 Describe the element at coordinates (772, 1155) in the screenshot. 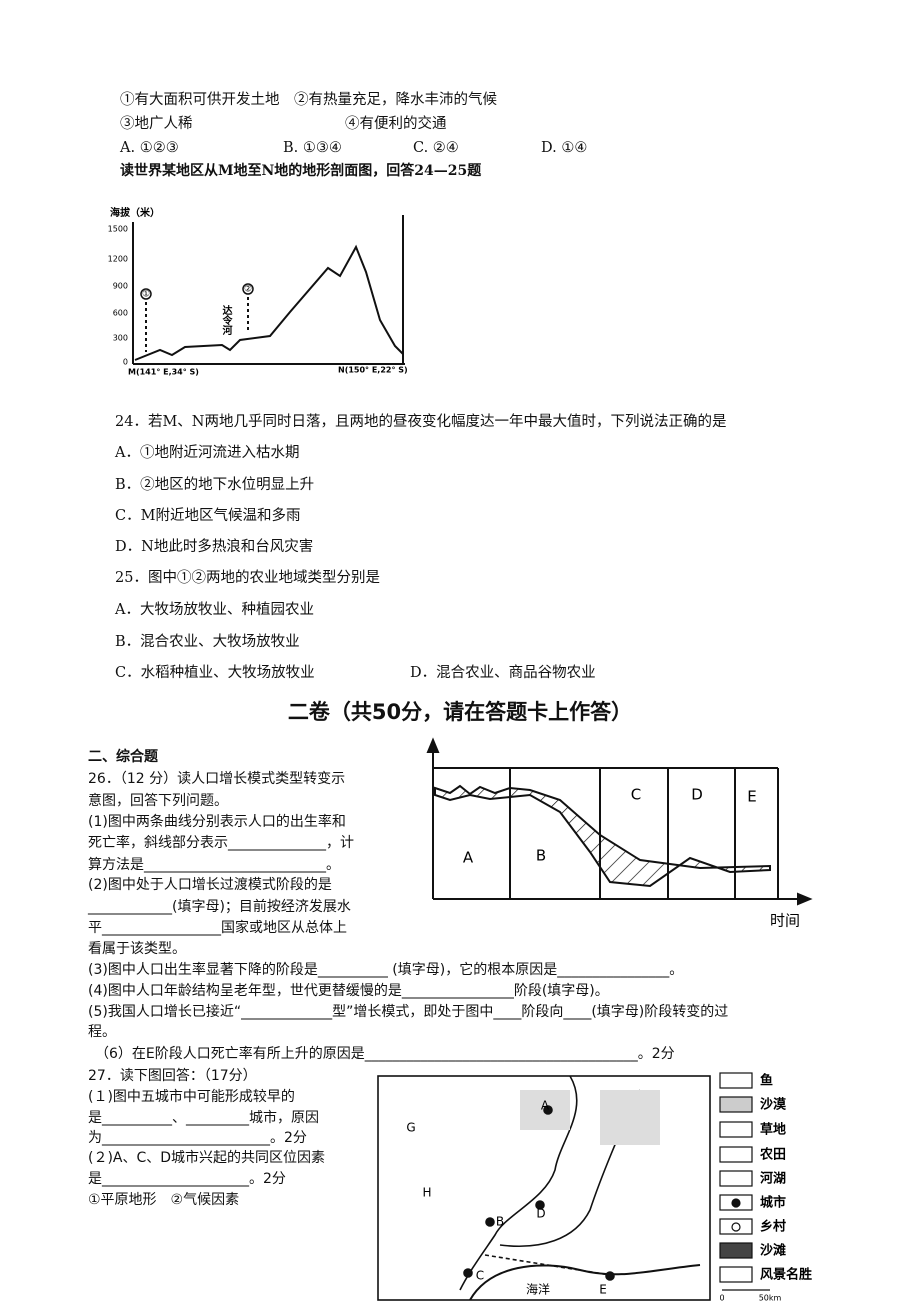

I see `legend-label: 农田` at that location.